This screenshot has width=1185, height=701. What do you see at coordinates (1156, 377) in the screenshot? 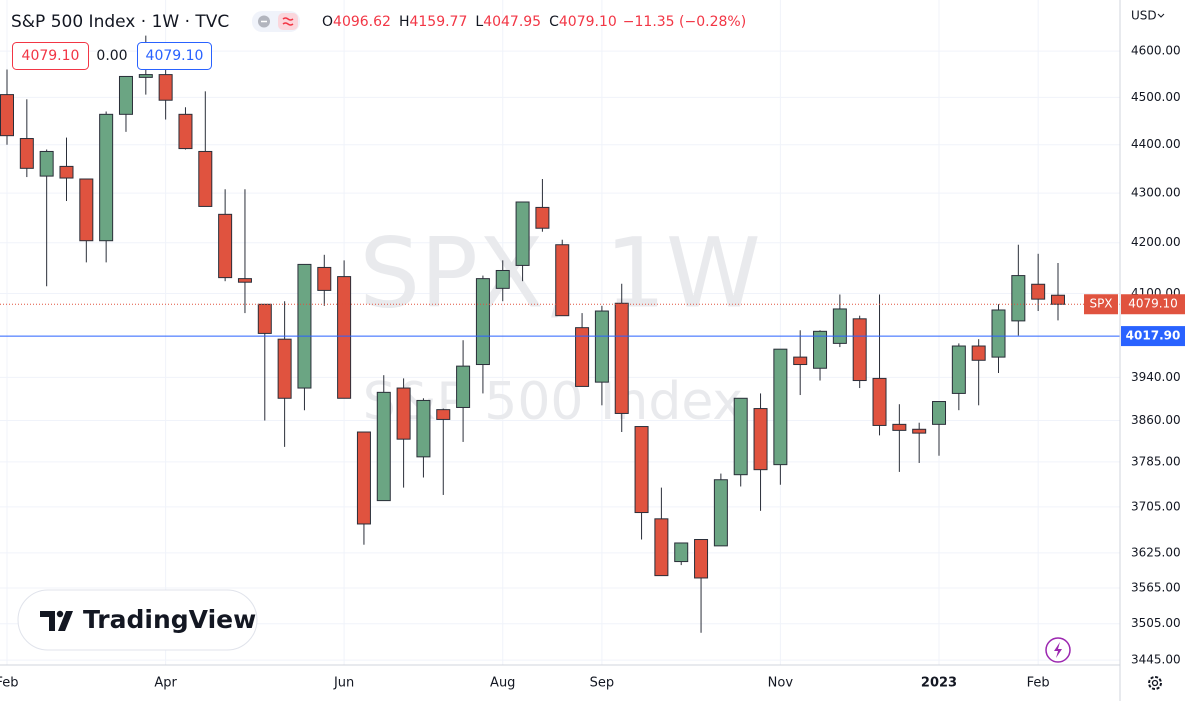
I see `y-tick-label: 3940.00` at bounding box center [1156, 377].